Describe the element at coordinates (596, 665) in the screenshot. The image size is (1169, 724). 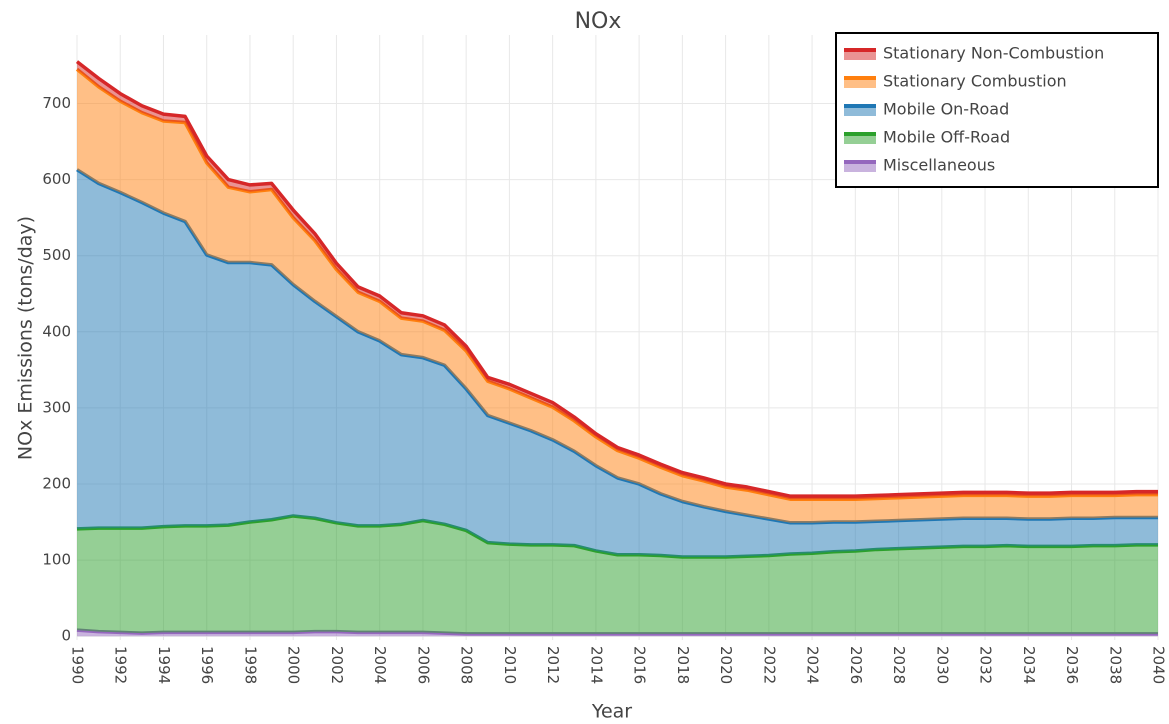
I see `x-tick-label: 2014` at that location.